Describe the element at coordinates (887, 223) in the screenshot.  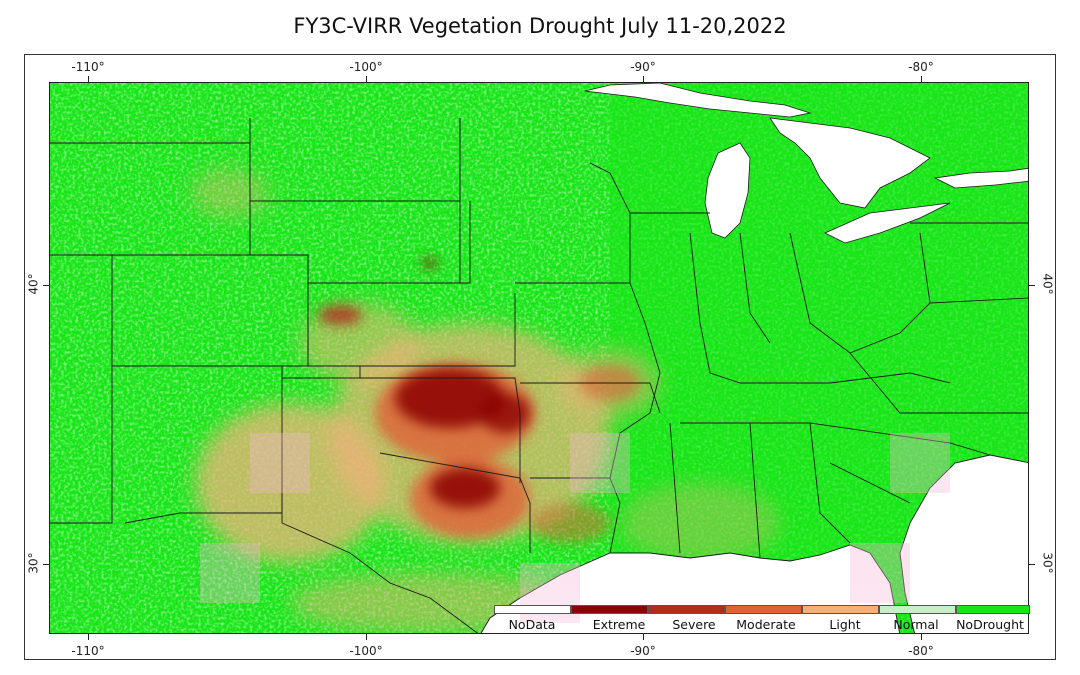
I see `lake-erie` at that location.